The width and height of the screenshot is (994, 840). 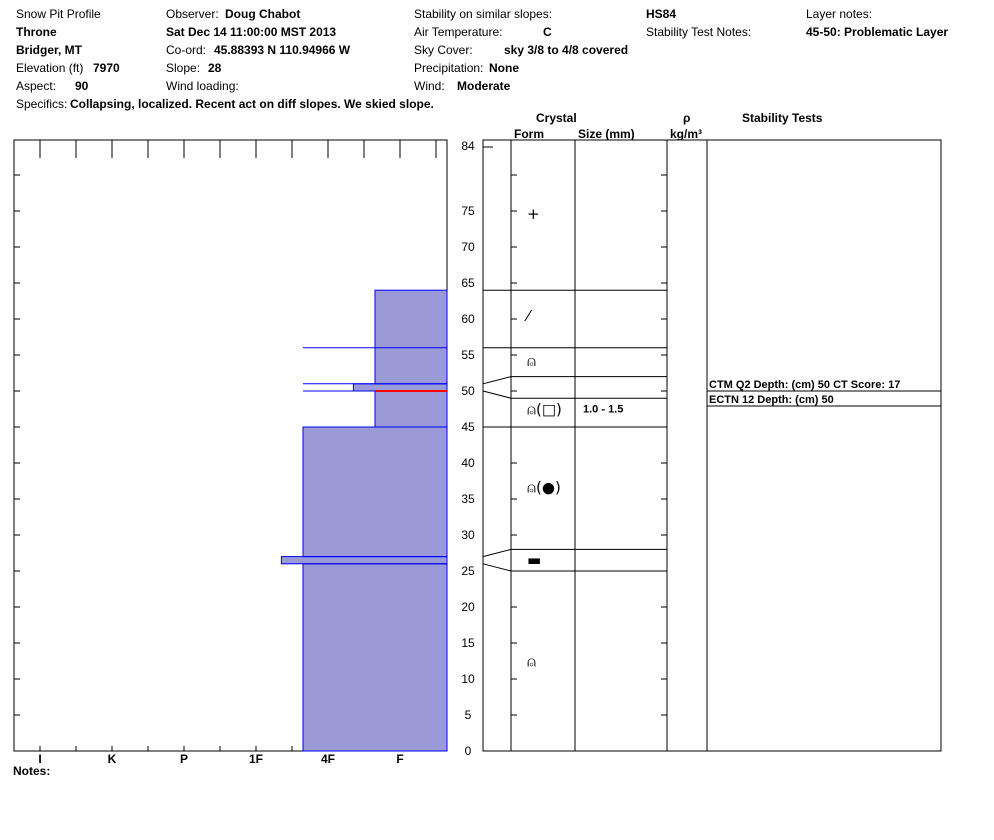 I want to click on depth-tick-label: 30, so click(x=468, y=535).